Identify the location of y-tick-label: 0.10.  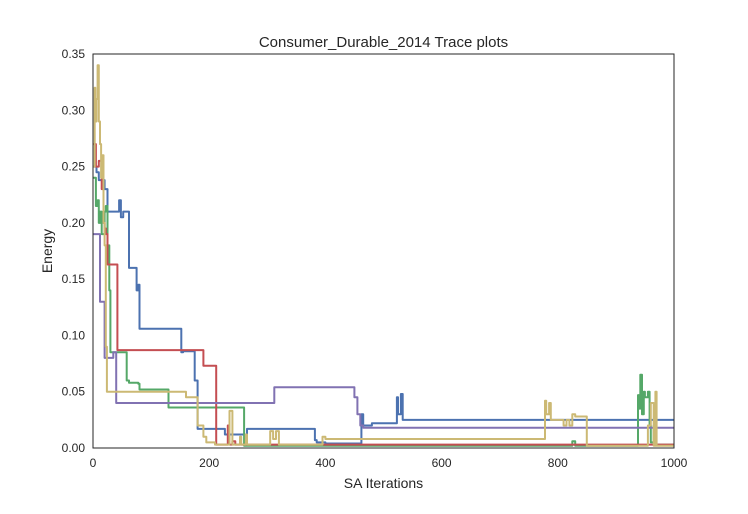
(74, 335).